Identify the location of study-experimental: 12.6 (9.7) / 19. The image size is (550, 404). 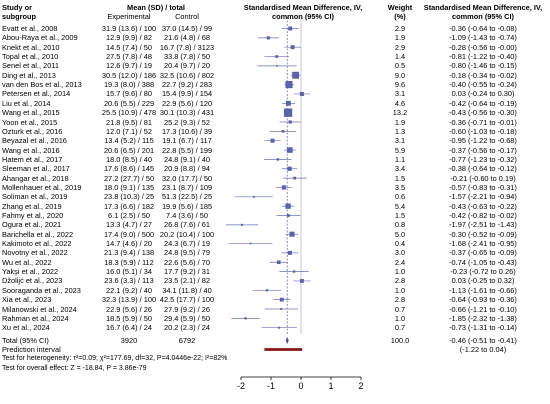
(128, 66).